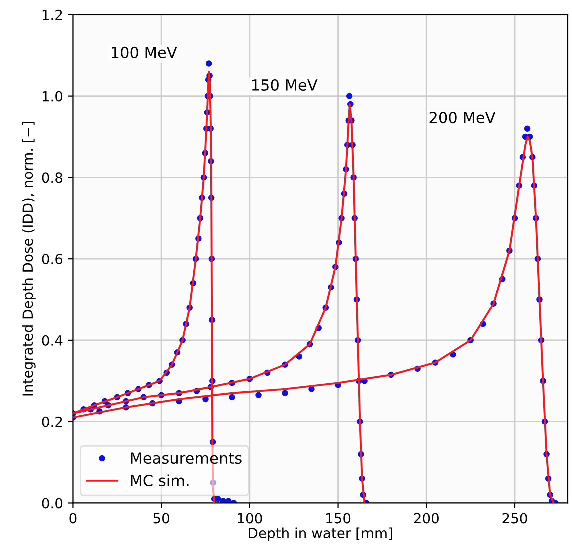  I want to click on annotation: 100 MeV, so click(145, 52).